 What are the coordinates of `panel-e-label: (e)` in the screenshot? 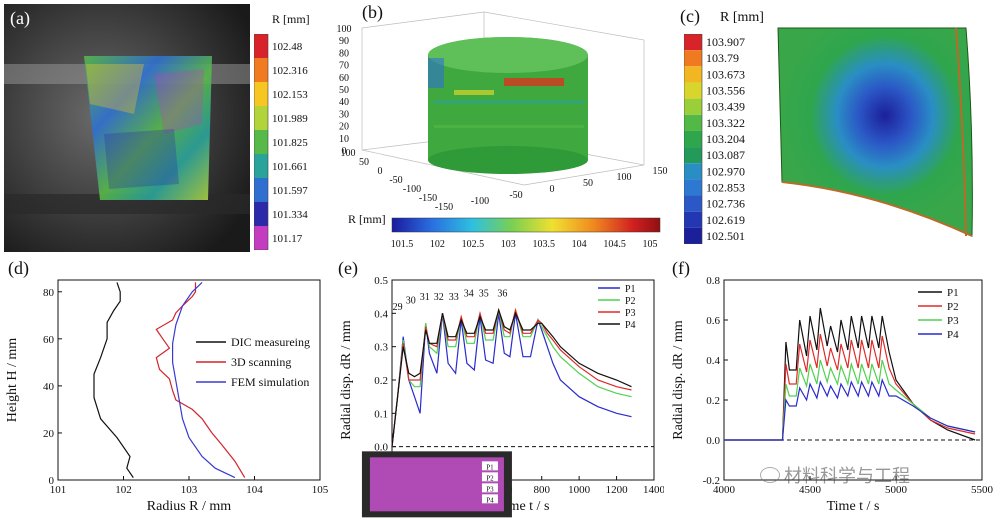 It's located at (348, 268).